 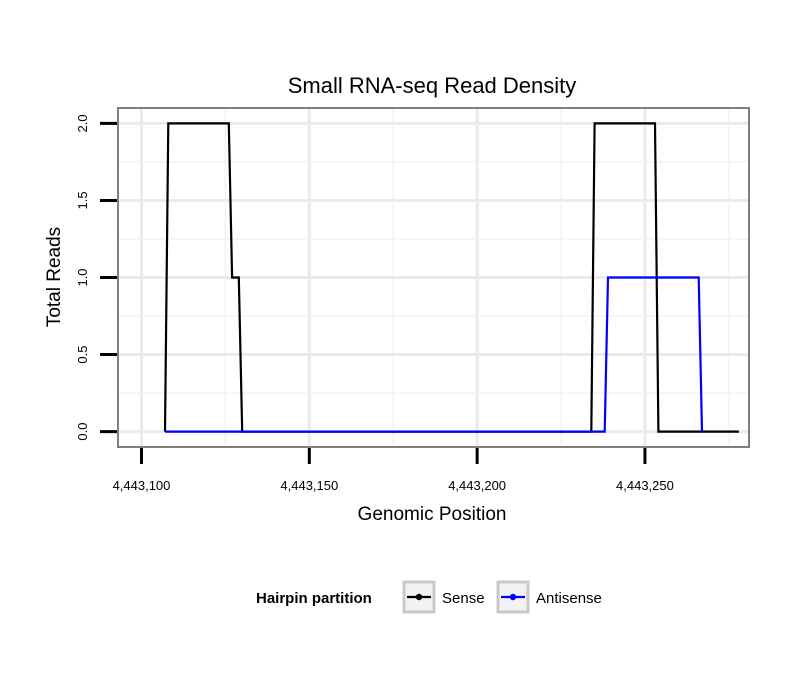 What do you see at coordinates (82, 355) in the screenshot?
I see `y-tick-label: 0.5` at bounding box center [82, 355].